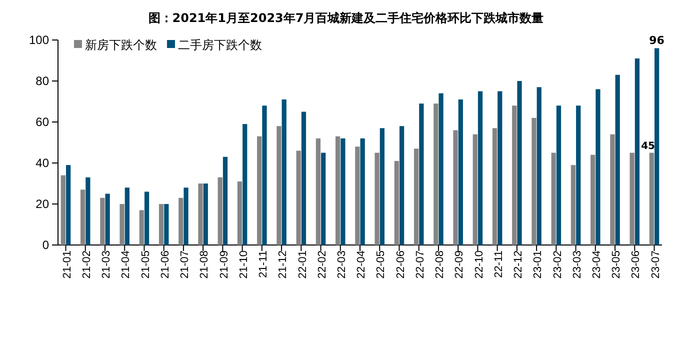 The width and height of the screenshot is (692, 348). I want to click on x-tick-label: 22-08, so click(440, 264).